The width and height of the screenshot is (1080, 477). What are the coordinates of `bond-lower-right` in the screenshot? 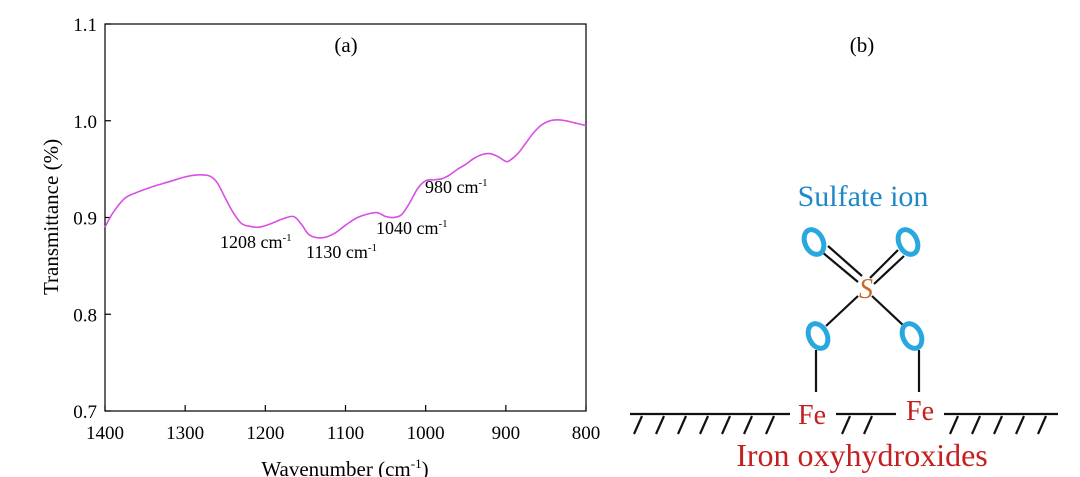 It's located at (888, 311).